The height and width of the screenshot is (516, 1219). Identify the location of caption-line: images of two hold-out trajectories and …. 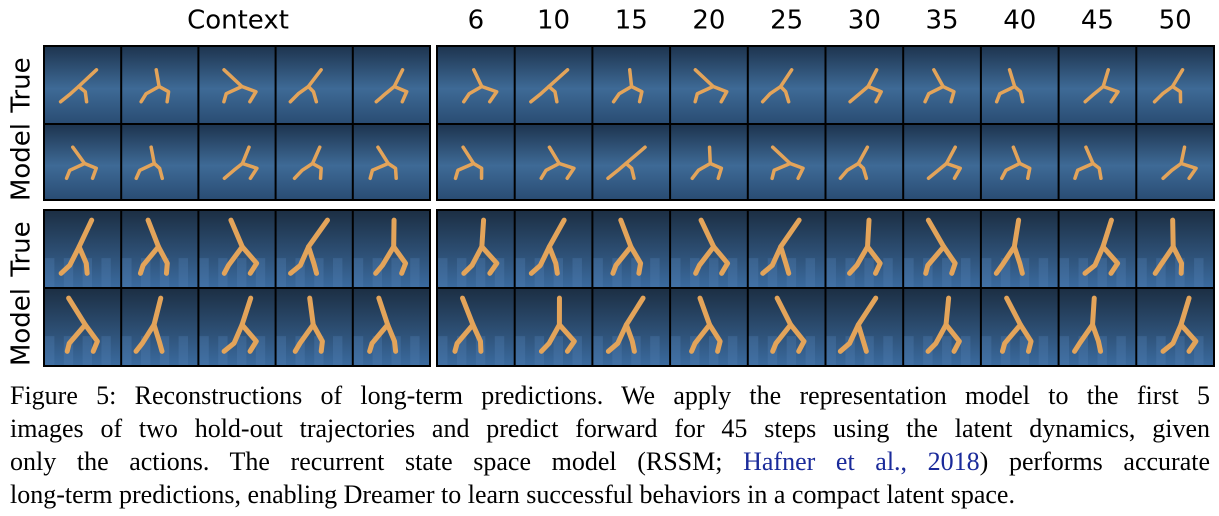
(610, 428).